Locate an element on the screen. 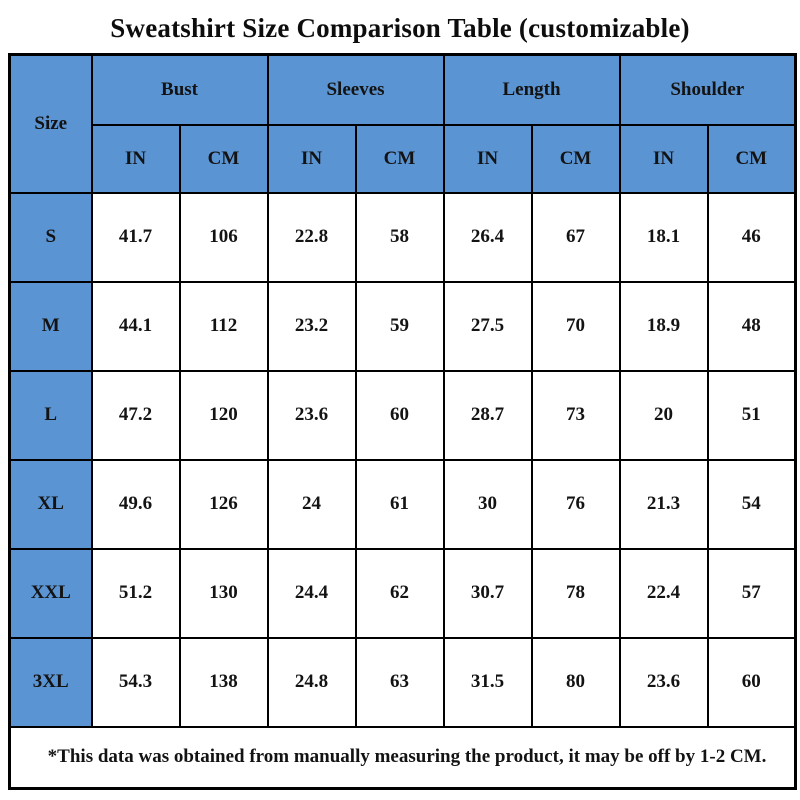  value-cell: 51.2 is located at coordinates (135, 593).